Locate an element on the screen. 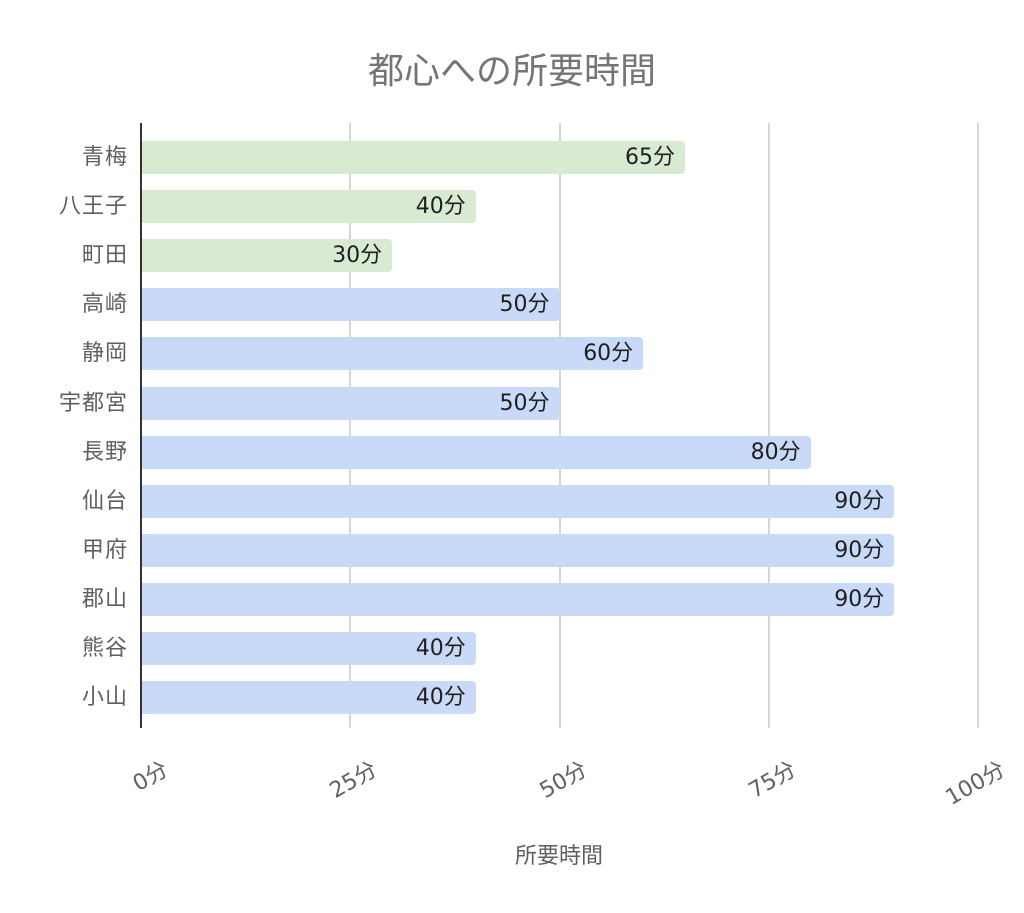 The width and height of the screenshot is (1024, 913). category-label: 長野 is located at coordinates (104, 452).